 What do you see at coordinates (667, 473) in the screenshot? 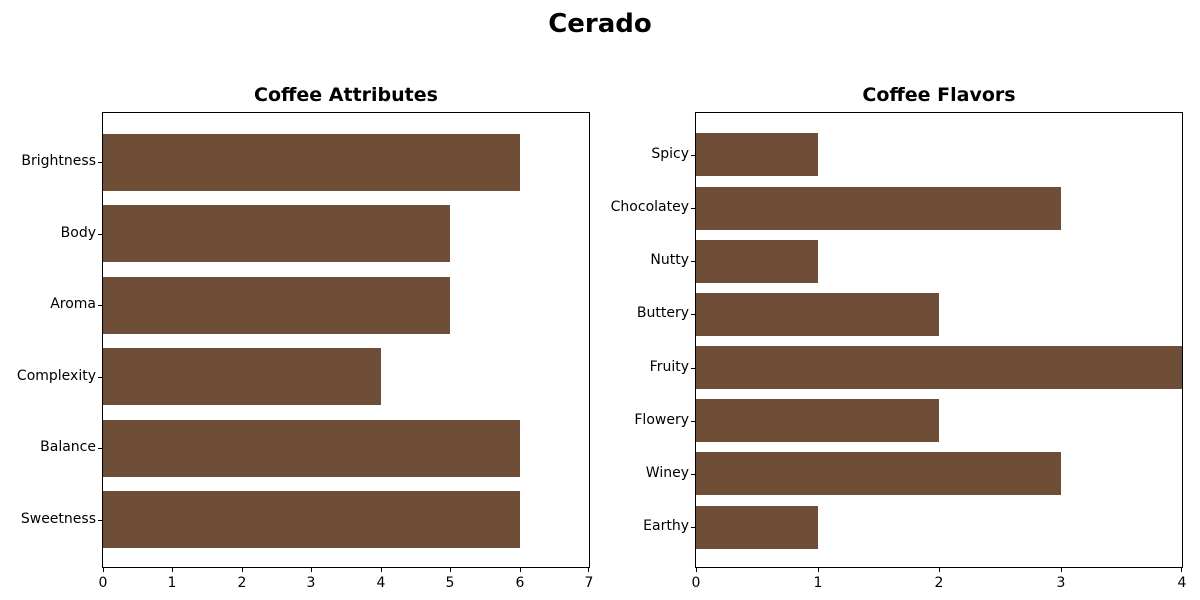
I see `y-axis-label: Winey` at bounding box center [667, 473].